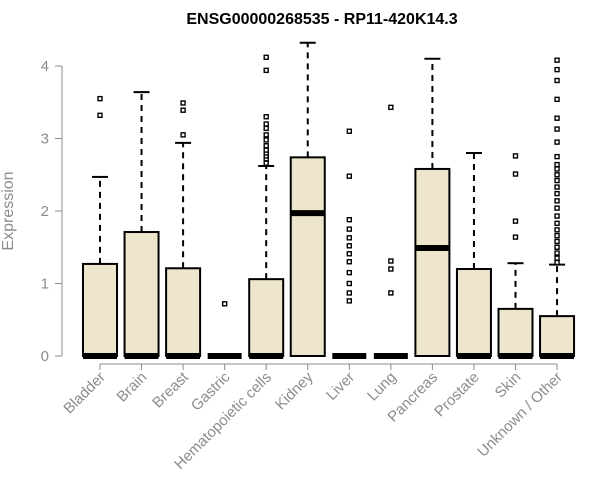 Image resolution: width=600 pixels, height=500 pixels. What do you see at coordinates (457, 395) in the screenshot?
I see `x-category-label: Prostate` at bounding box center [457, 395].